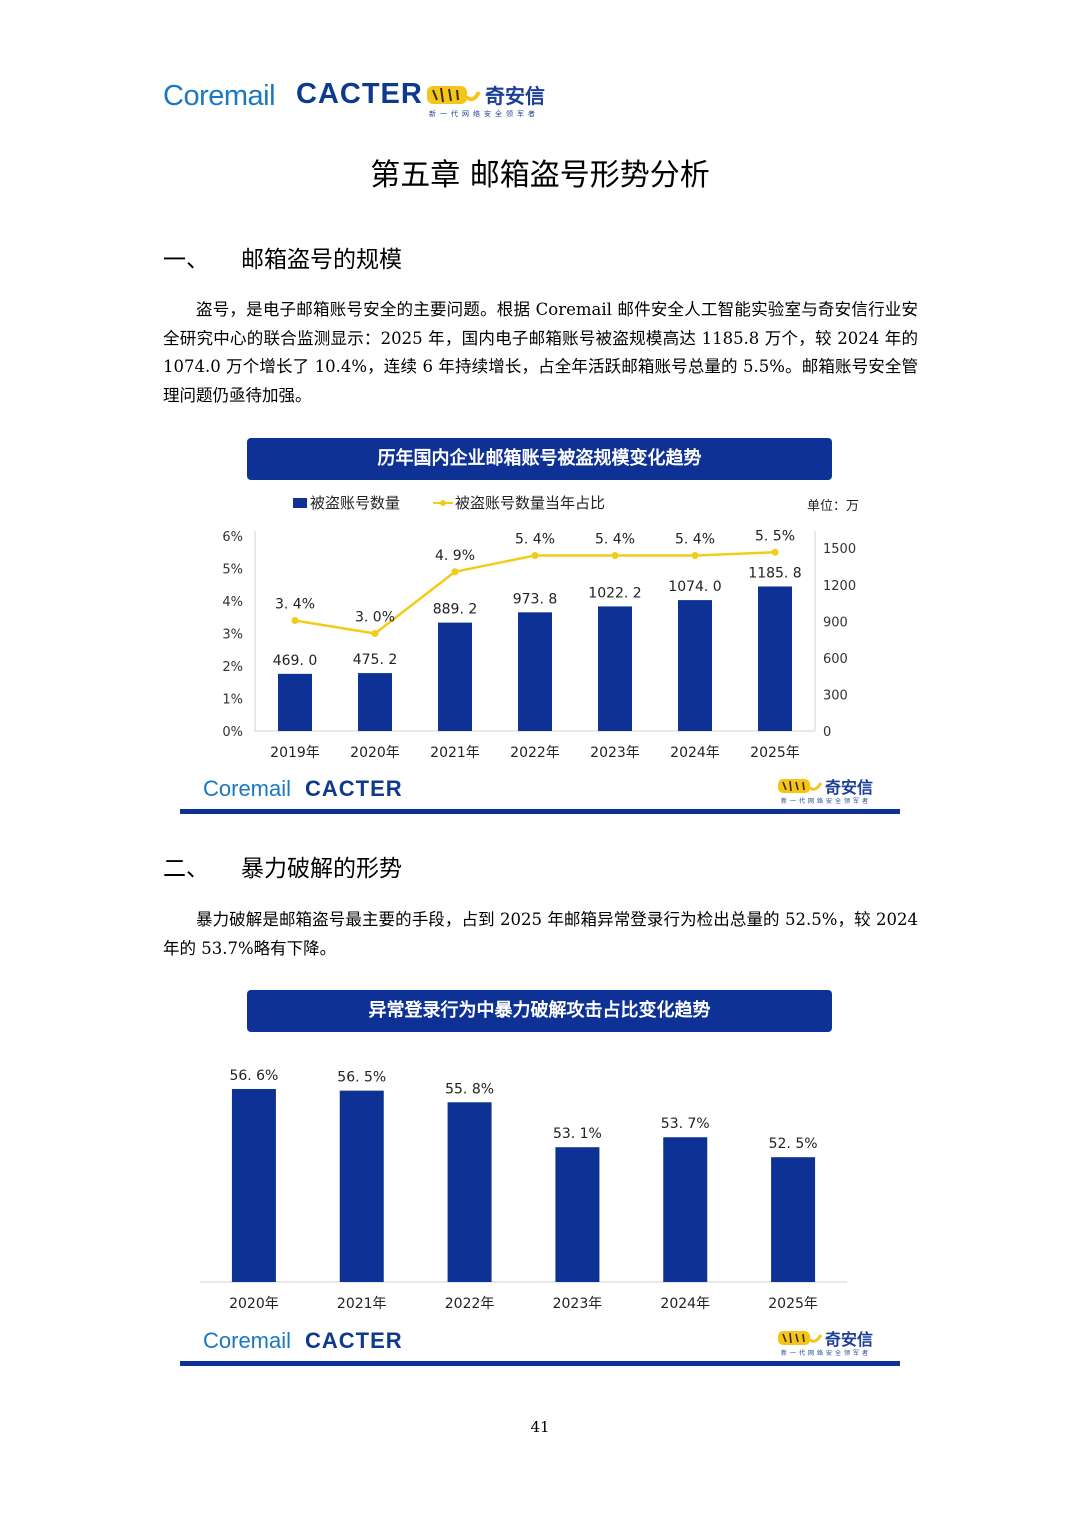 The height and width of the screenshot is (1527, 1080). What do you see at coordinates (253, 1076) in the screenshot?
I see `bar-value-label: 56. 6%` at bounding box center [253, 1076].